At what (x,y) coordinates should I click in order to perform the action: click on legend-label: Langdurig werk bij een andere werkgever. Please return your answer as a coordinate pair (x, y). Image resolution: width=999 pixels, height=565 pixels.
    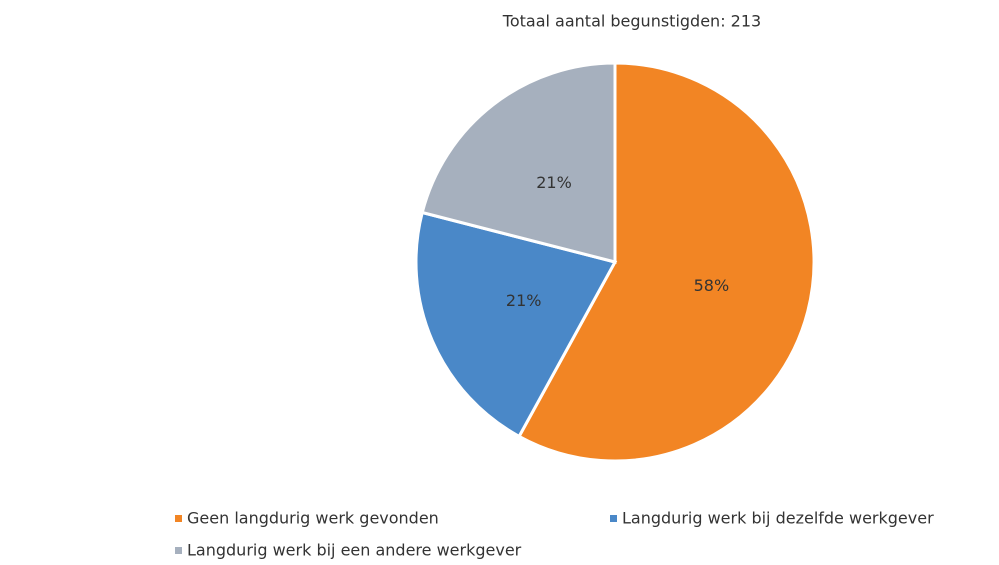
    Looking at the image, I should click on (354, 550).